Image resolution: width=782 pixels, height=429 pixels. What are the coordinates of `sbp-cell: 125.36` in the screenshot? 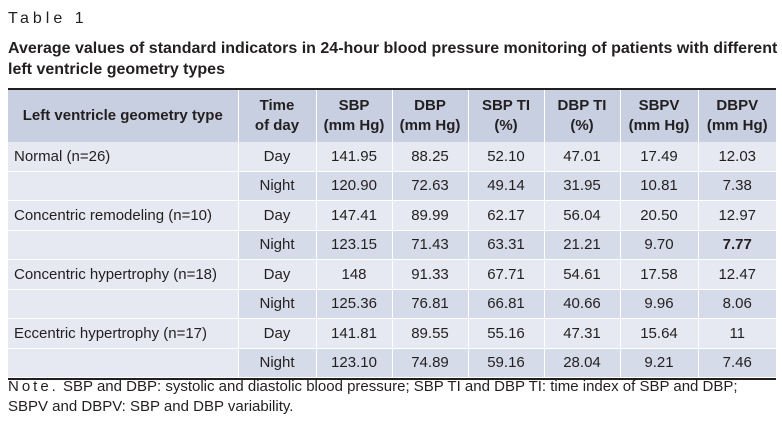 It's located at (353, 304).